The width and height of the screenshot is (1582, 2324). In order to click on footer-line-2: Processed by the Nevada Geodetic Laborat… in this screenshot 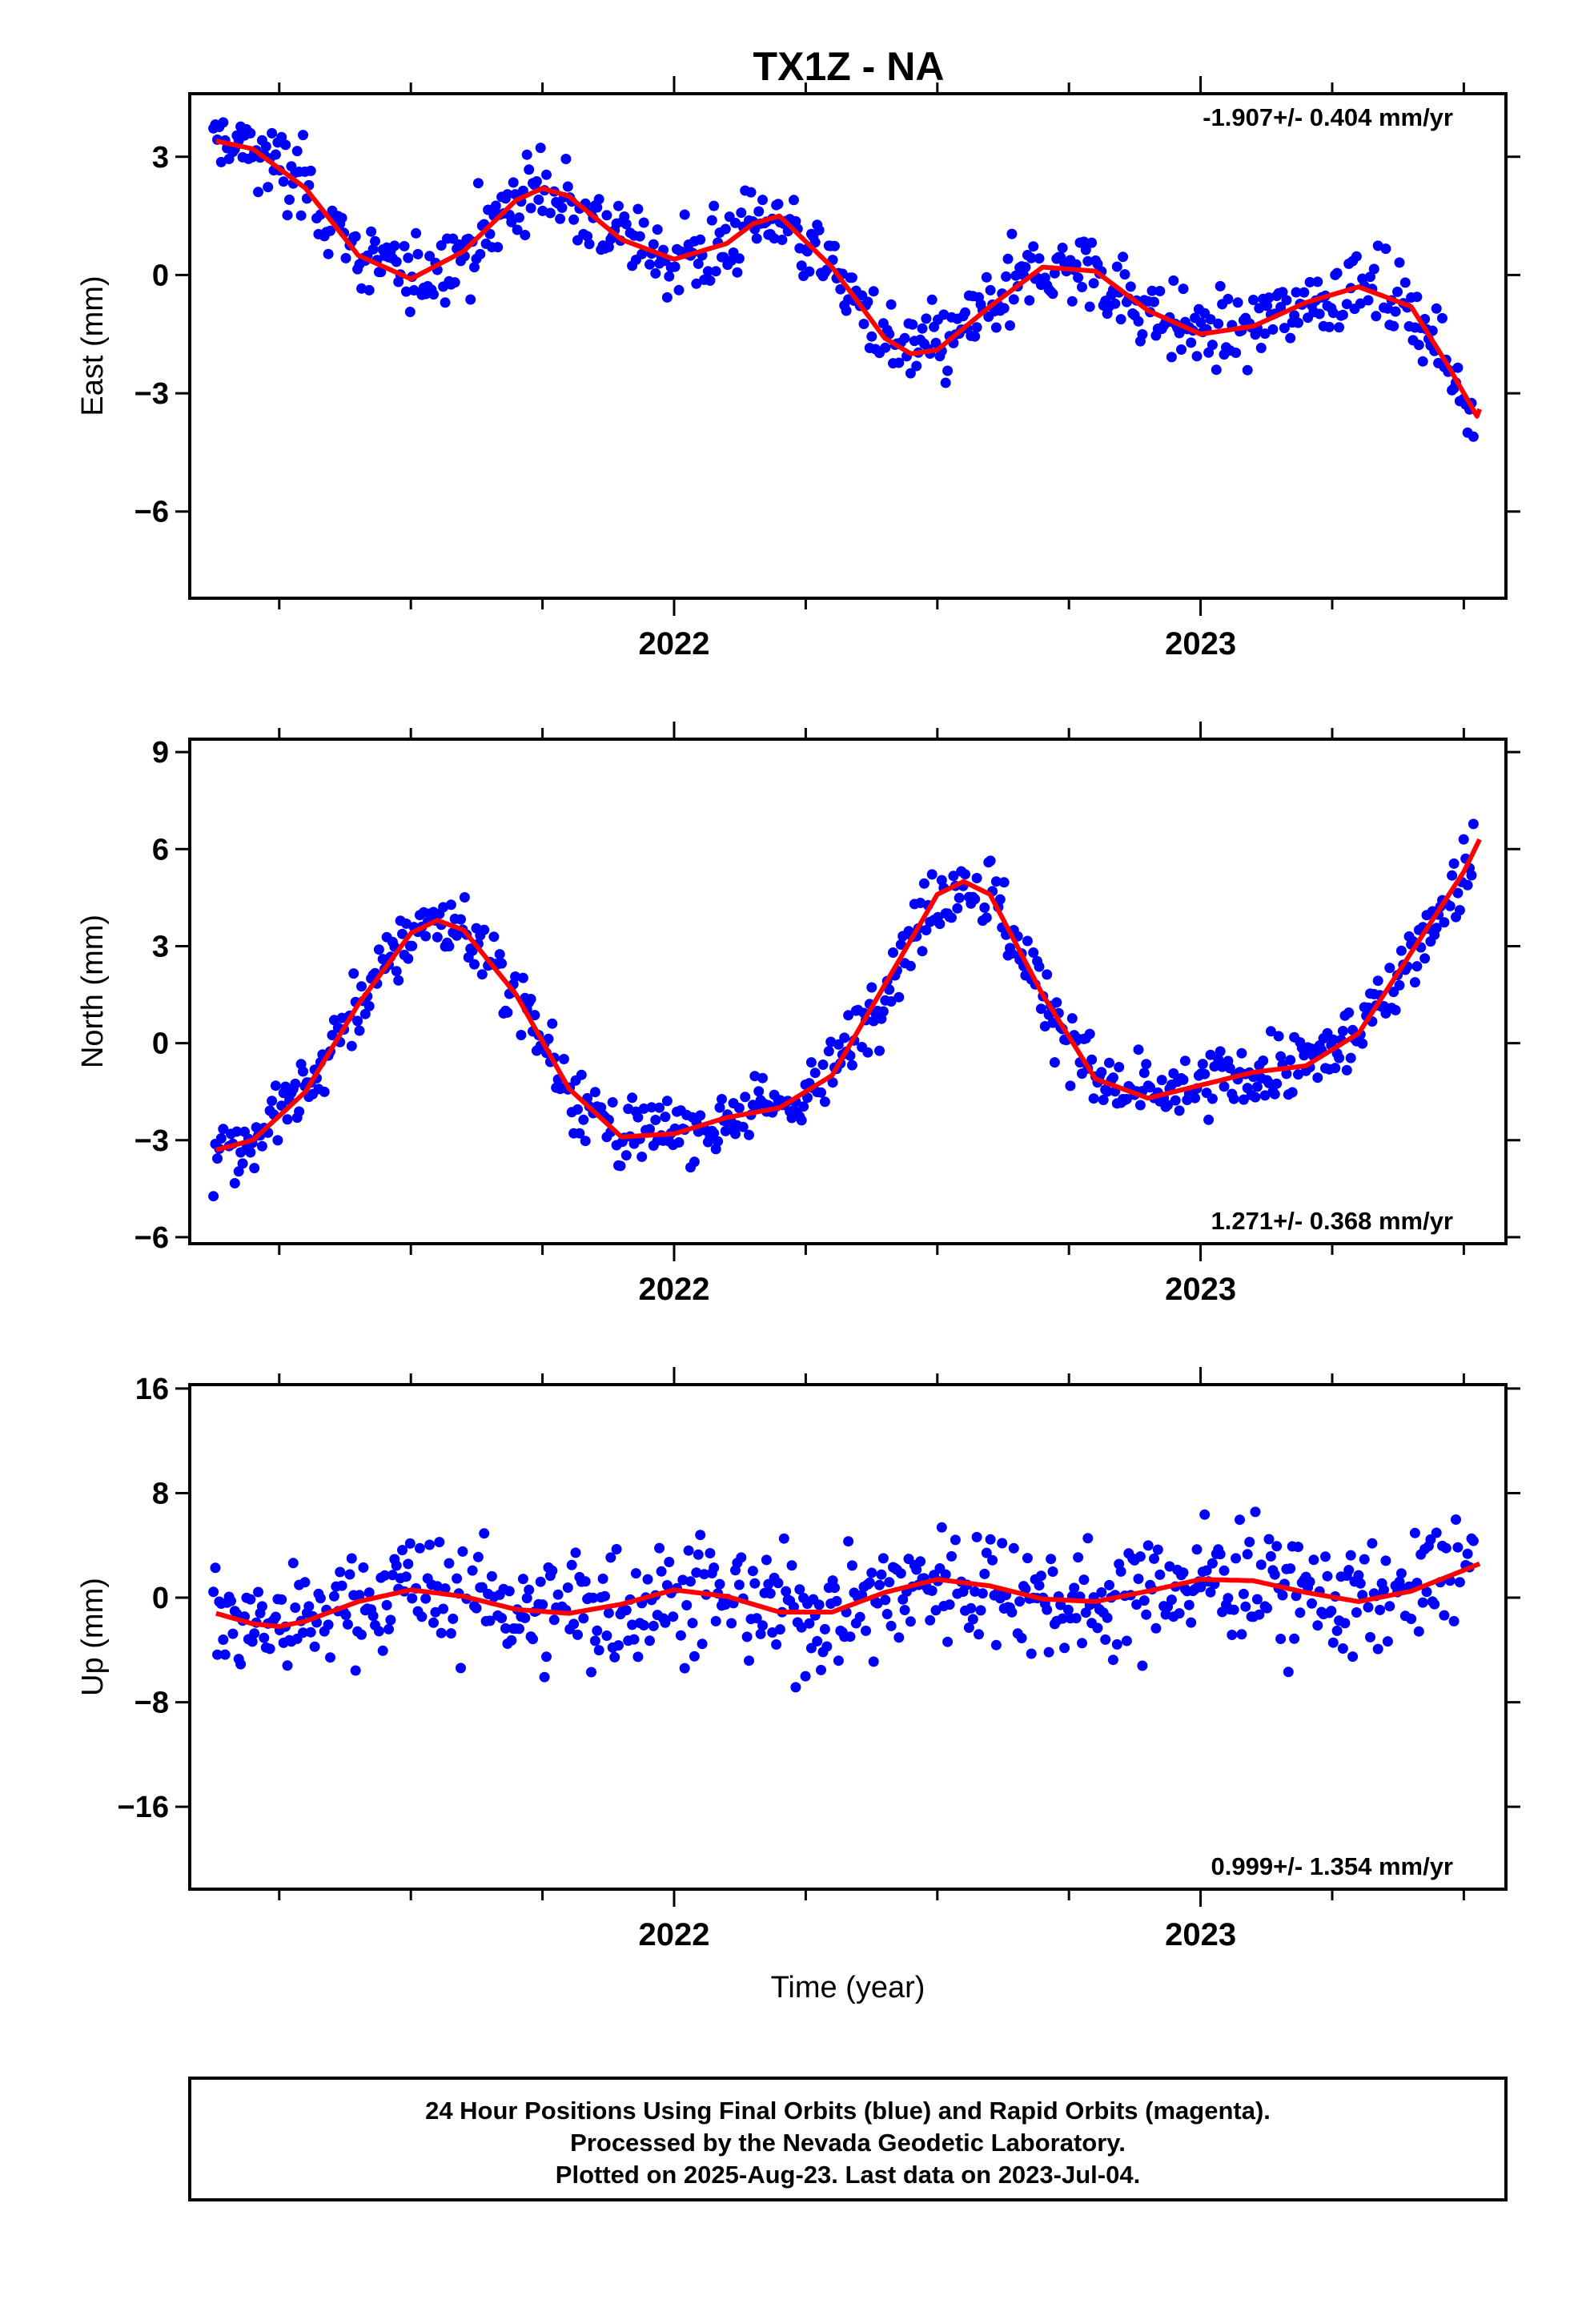, I will do `click(848, 2143)`.